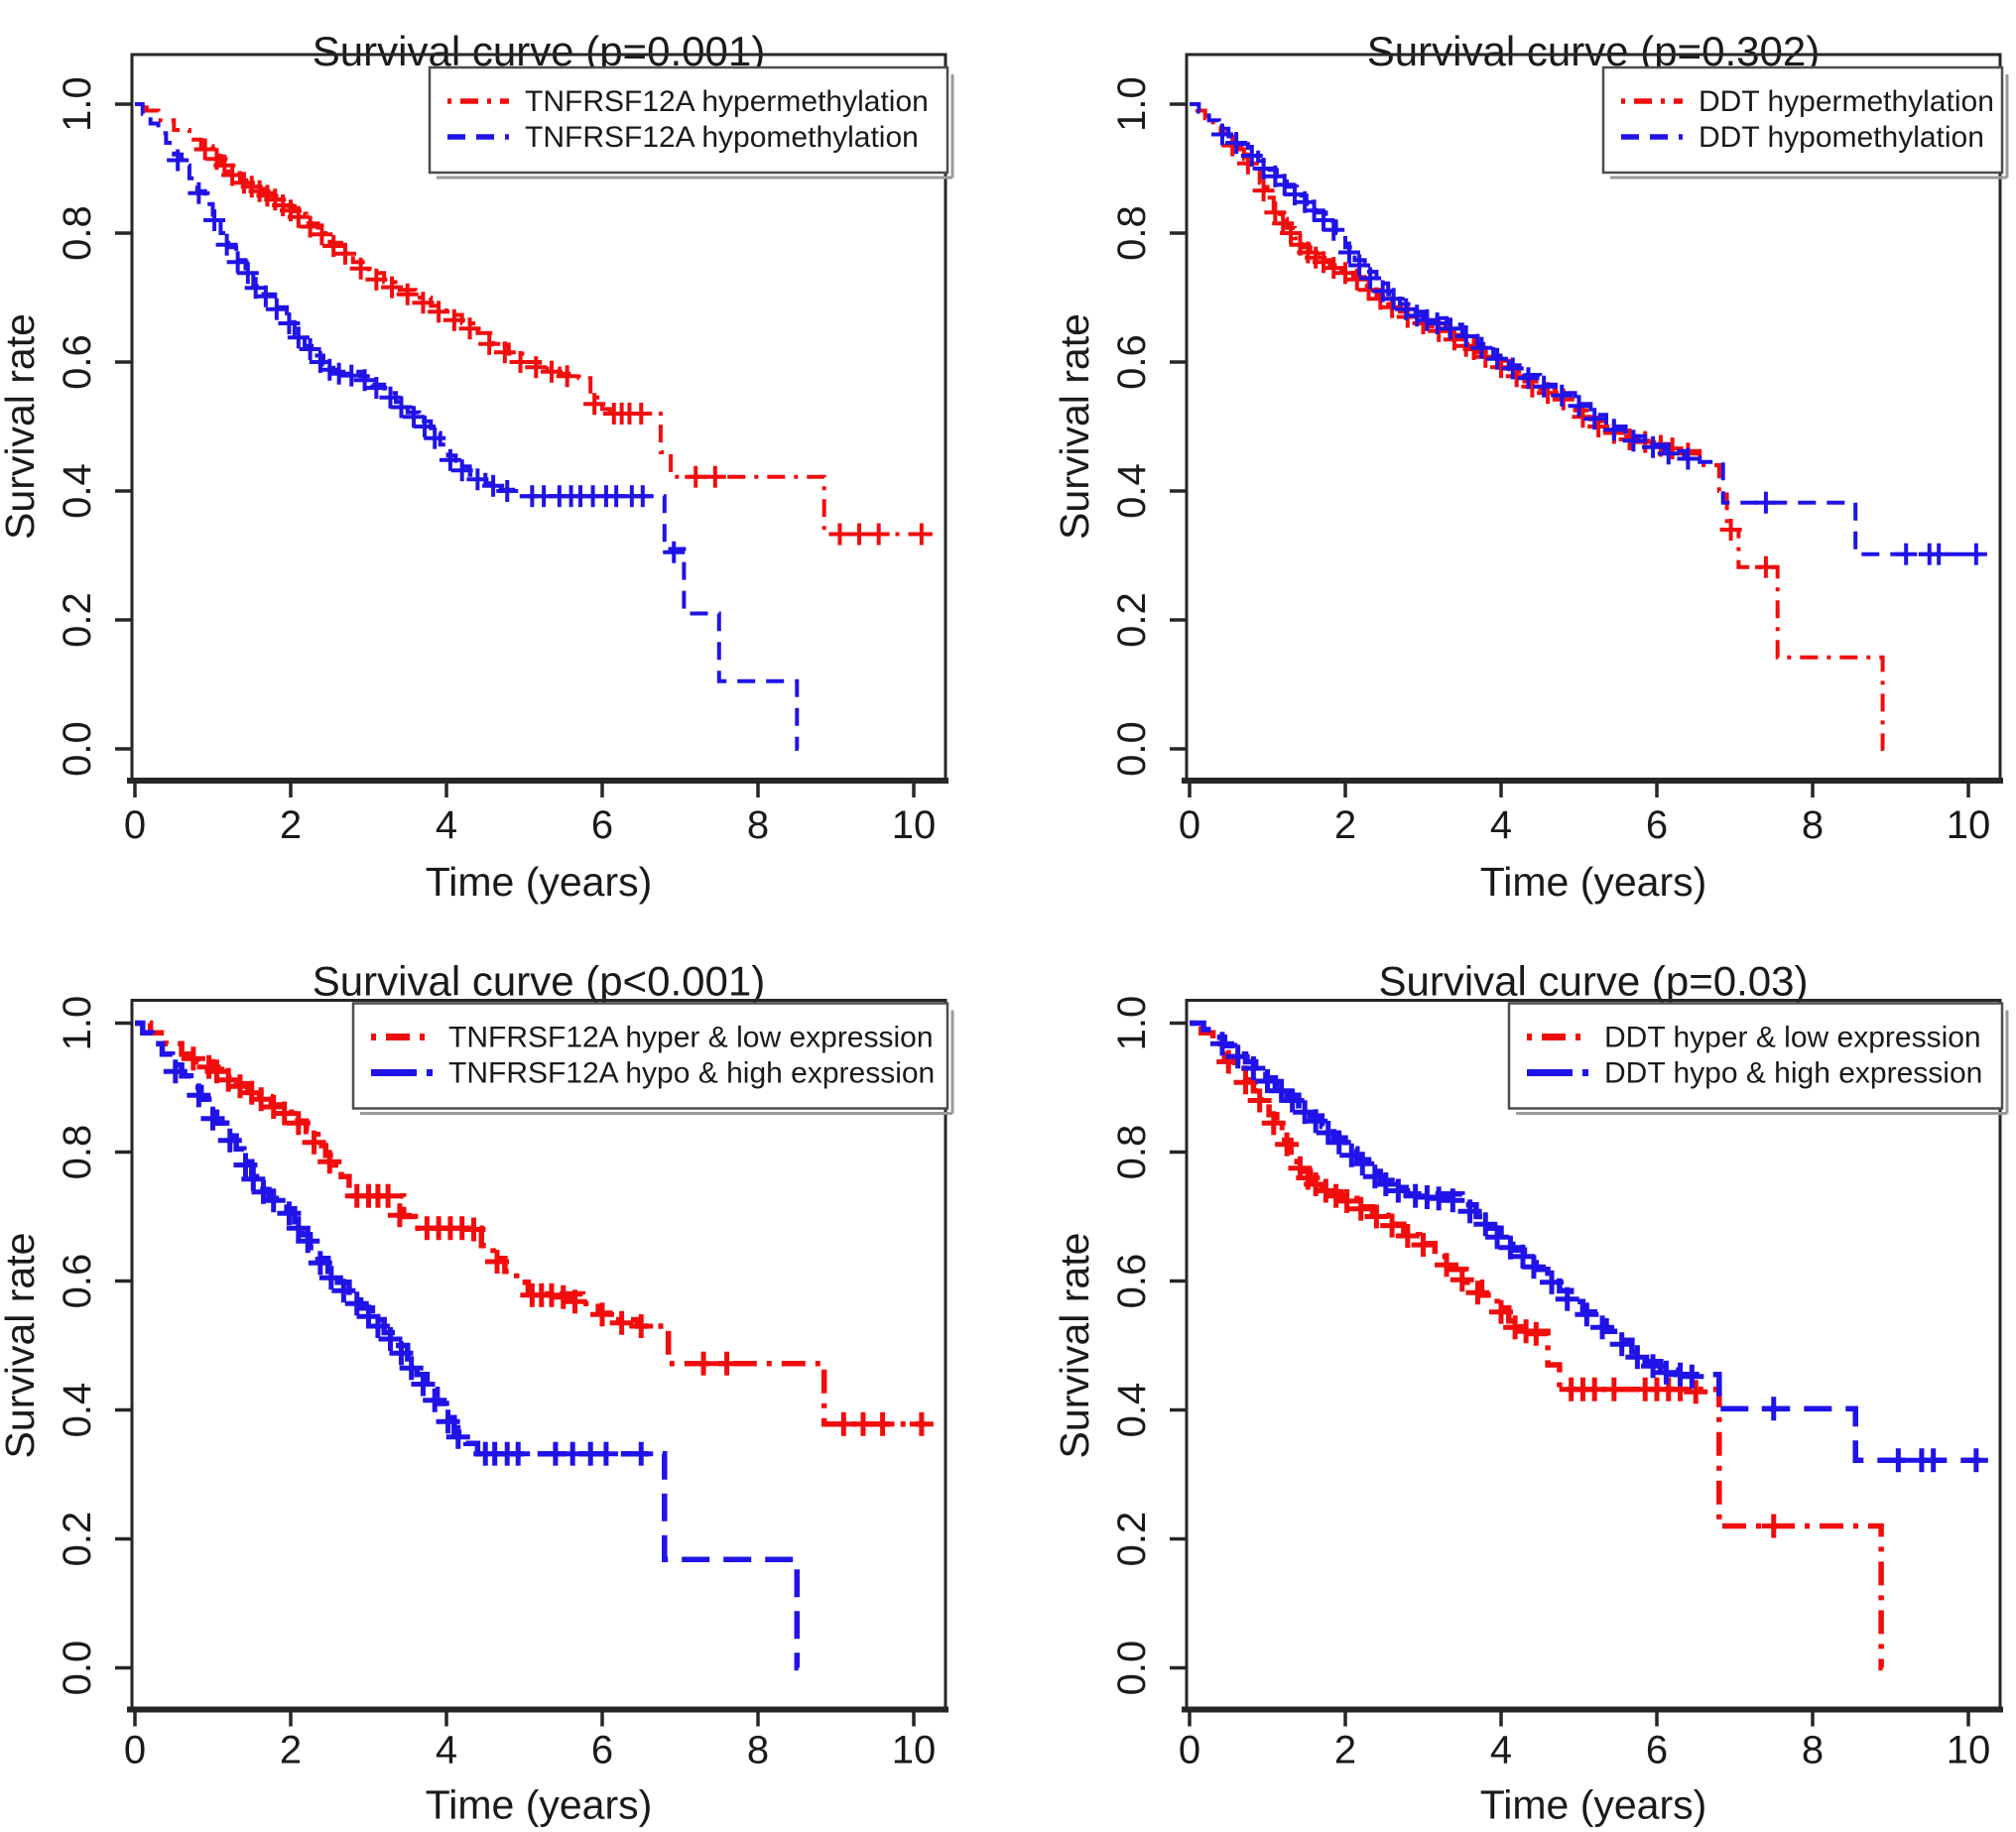  I want to click on bottom-right-blue-censor-marks, so click(1598, 1252).